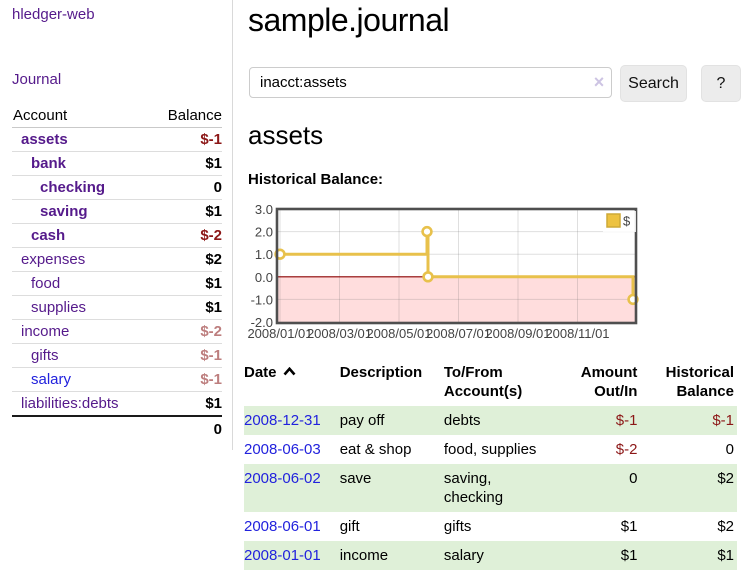 The image size is (742, 582). Describe the element at coordinates (49, 163) in the screenshot. I see `account-link-bank: bank` at that location.